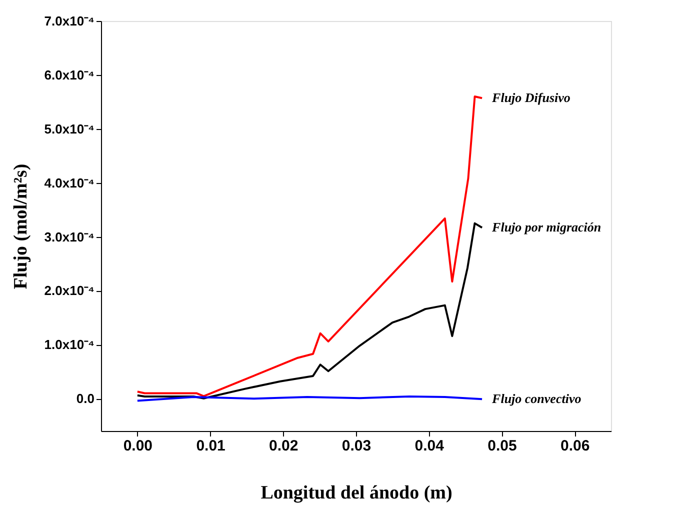 The width and height of the screenshot is (696, 511). Describe the element at coordinates (69, 344) in the screenshot. I see `y-tick-label: 1.0x10⁻⁴` at that location.